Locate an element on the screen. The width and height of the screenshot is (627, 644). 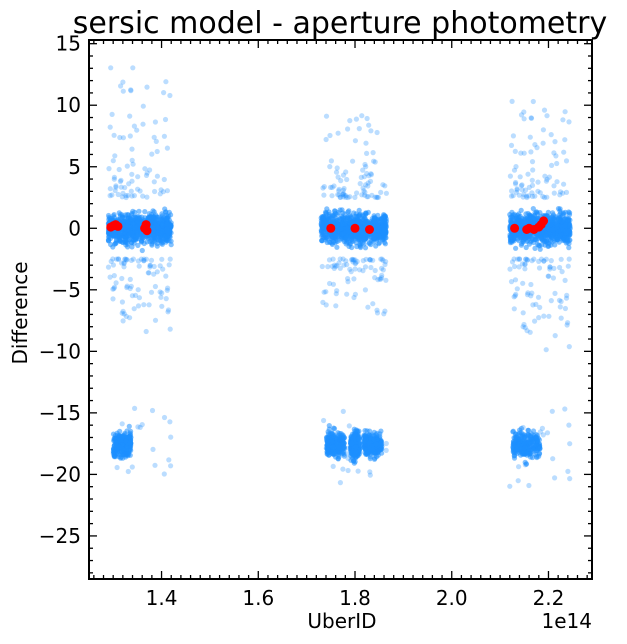
y-tick-label: −5 is located at coordinates (66, 290).